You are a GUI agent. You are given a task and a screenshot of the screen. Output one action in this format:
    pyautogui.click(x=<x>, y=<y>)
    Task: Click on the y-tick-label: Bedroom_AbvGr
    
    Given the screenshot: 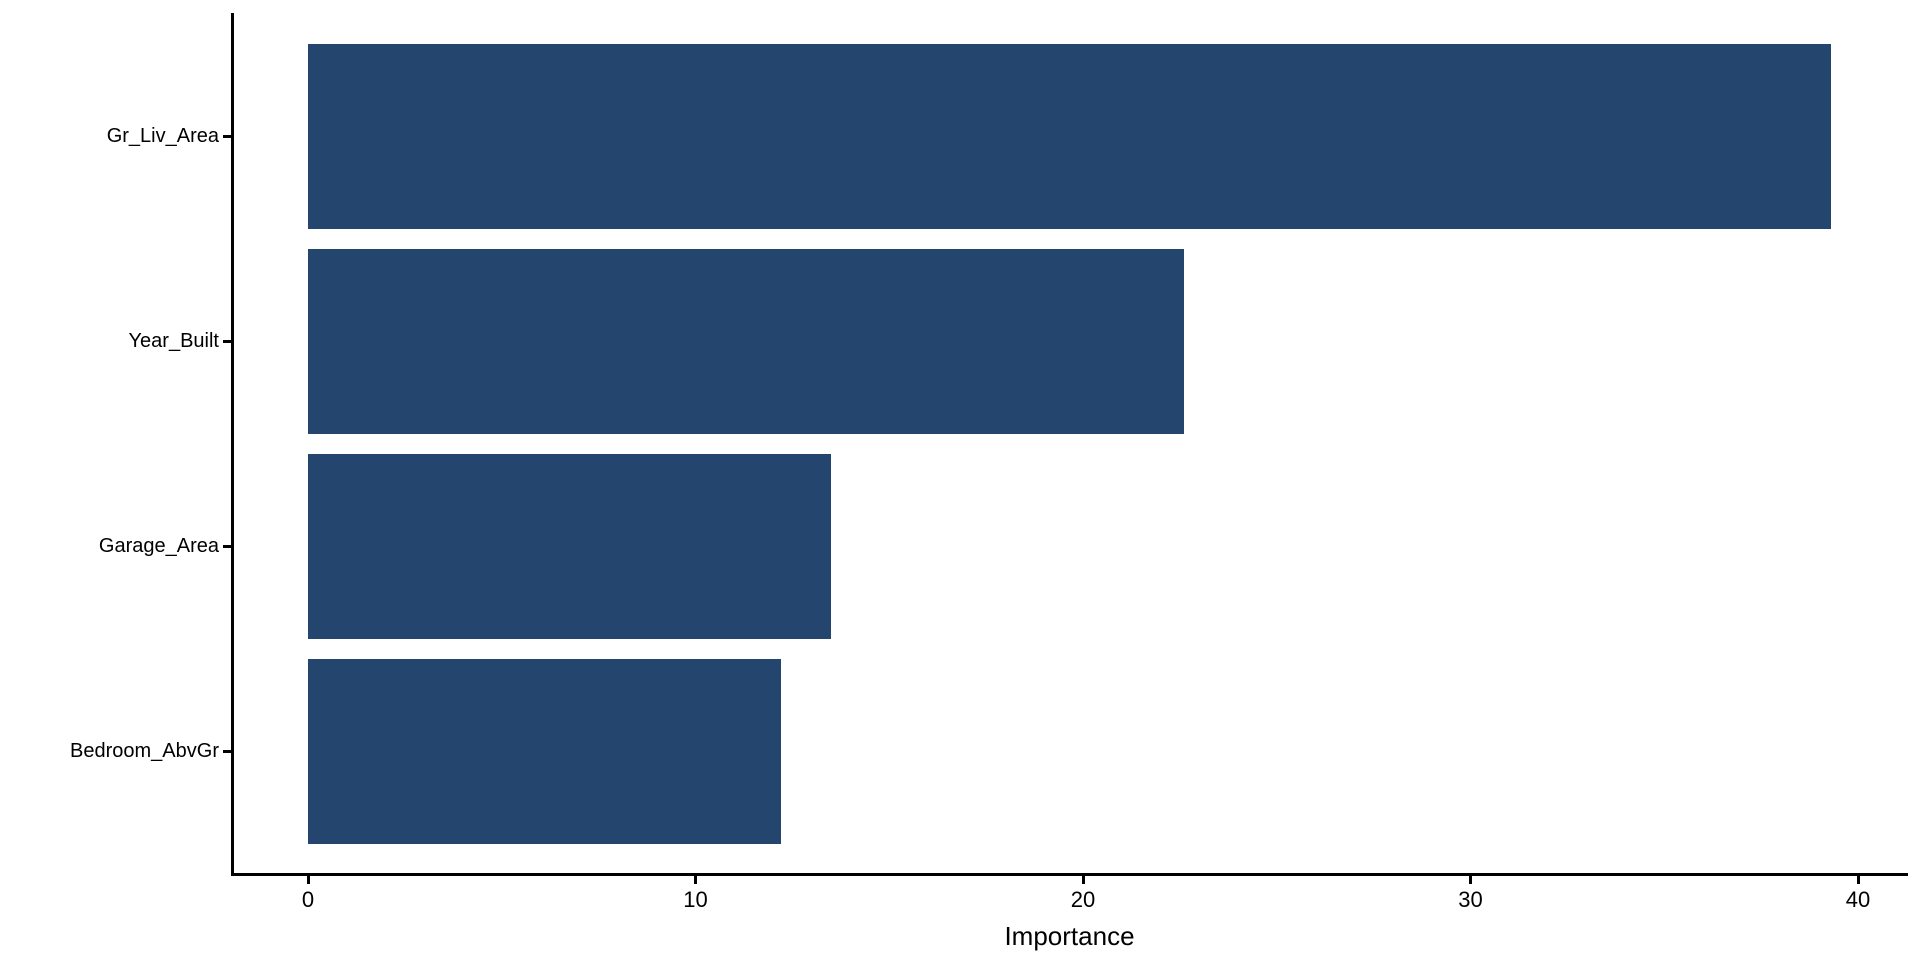 What is the action you would take?
    pyautogui.click(x=144, y=750)
    